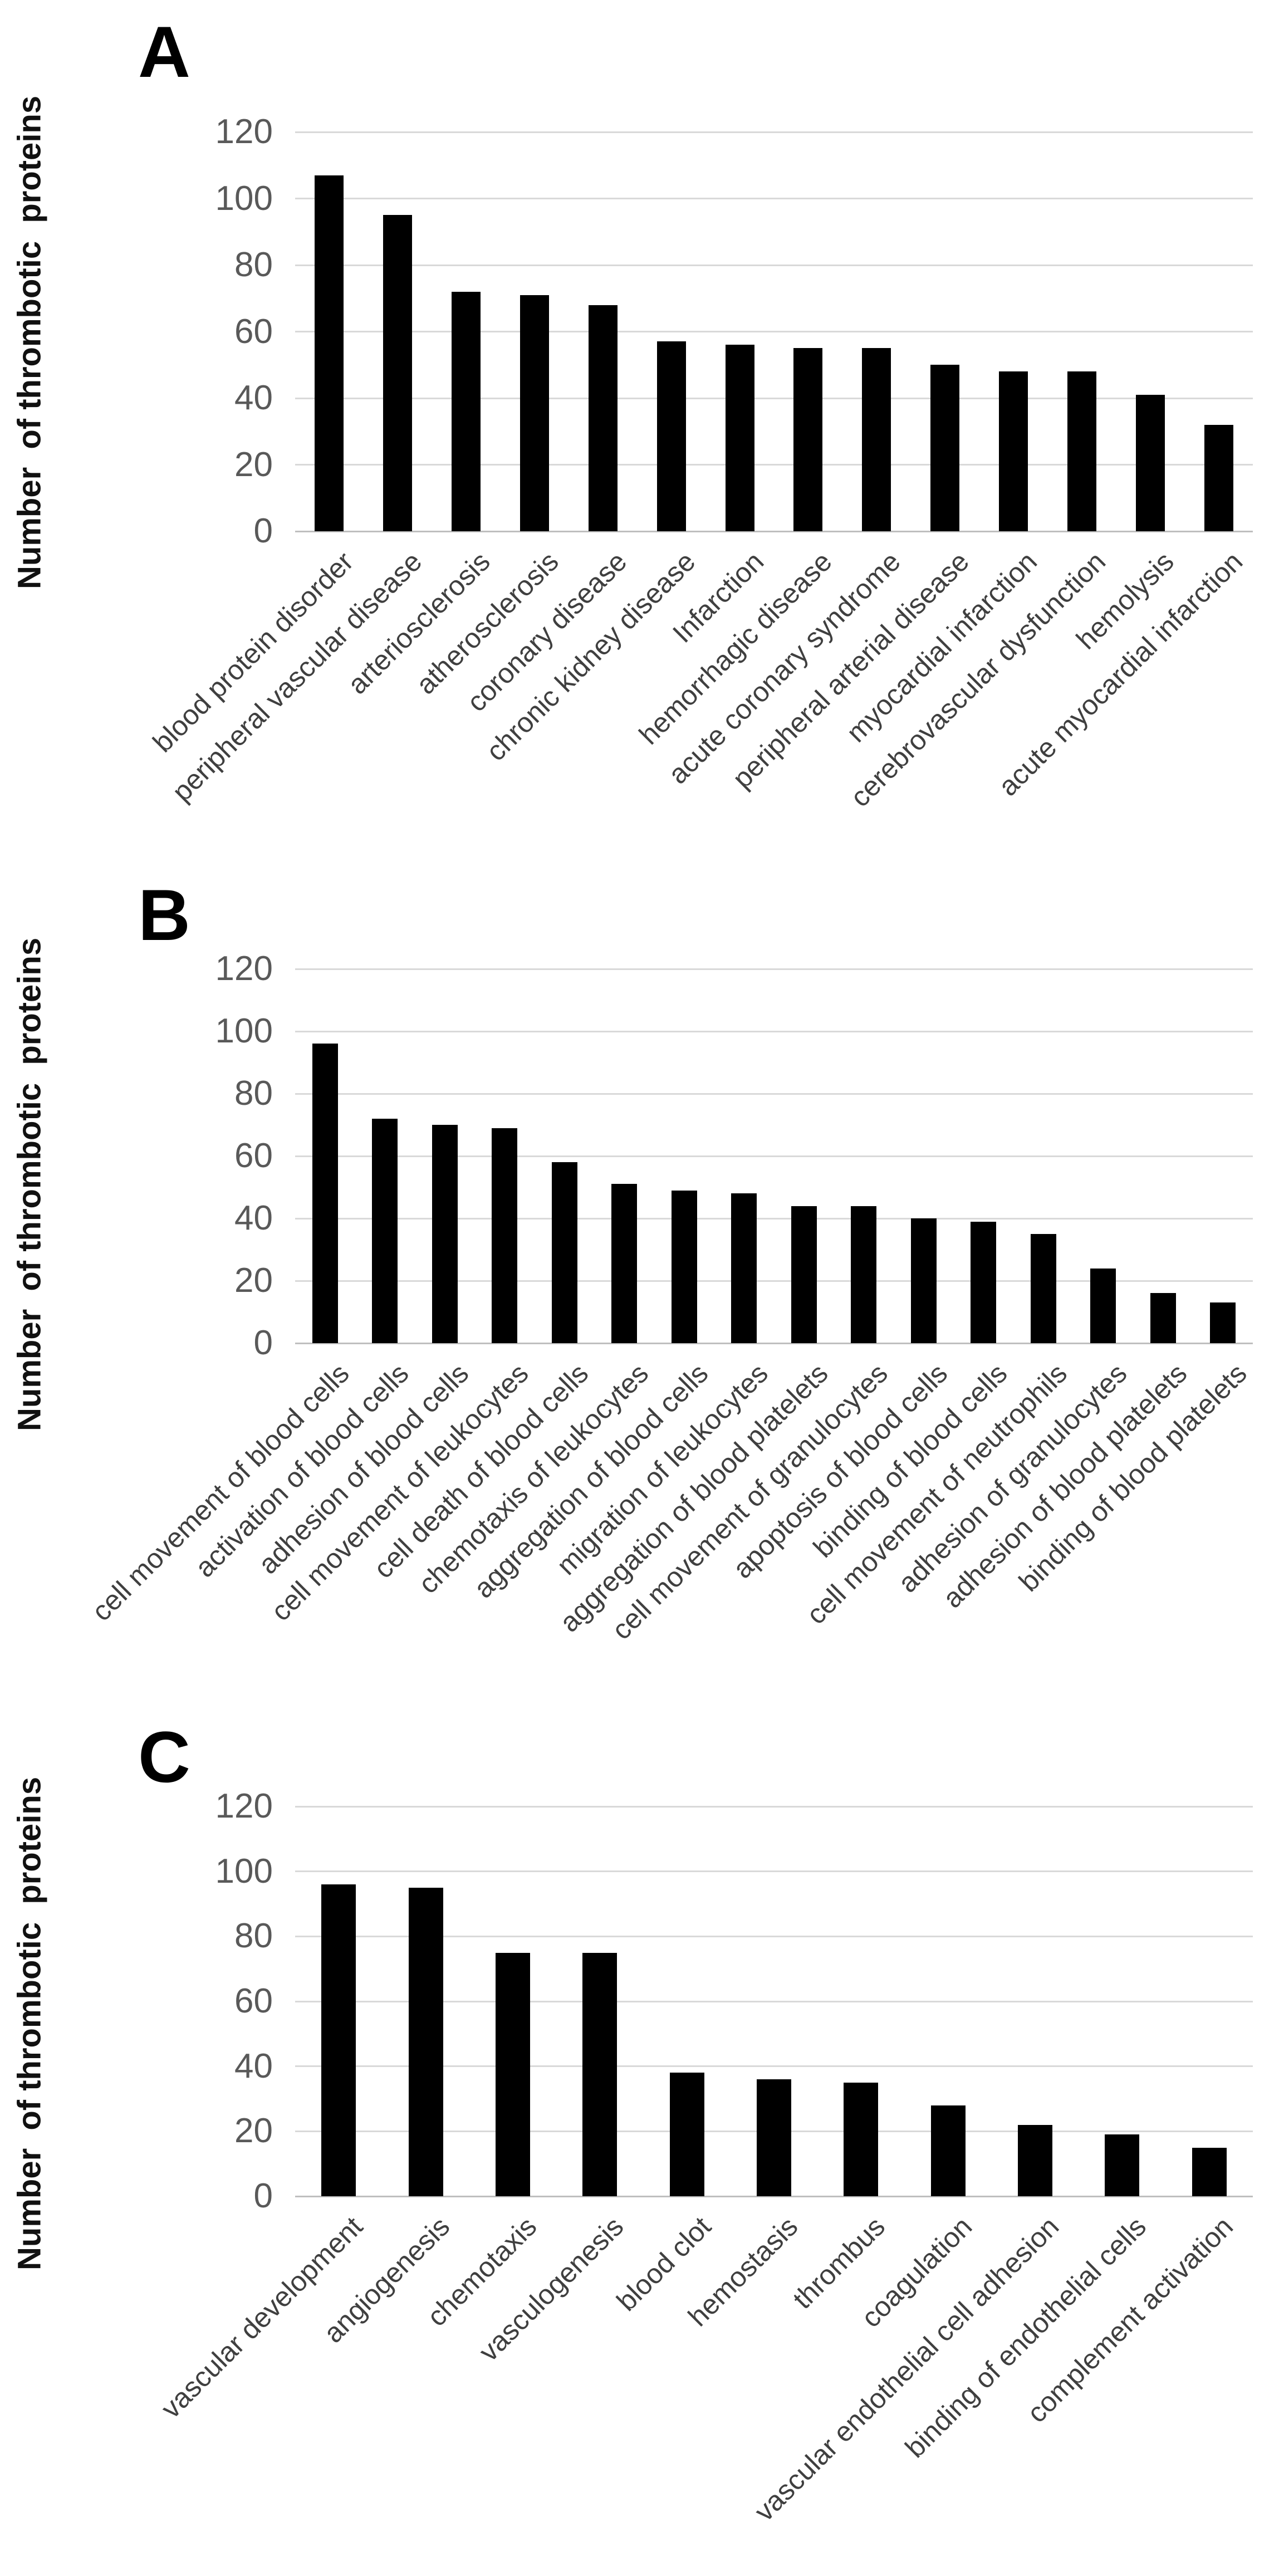 This screenshot has height=2576, width=1279. What do you see at coordinates (739, 438) in the screenshot?
I see `bar-a7` at bounding box center [739, 438].